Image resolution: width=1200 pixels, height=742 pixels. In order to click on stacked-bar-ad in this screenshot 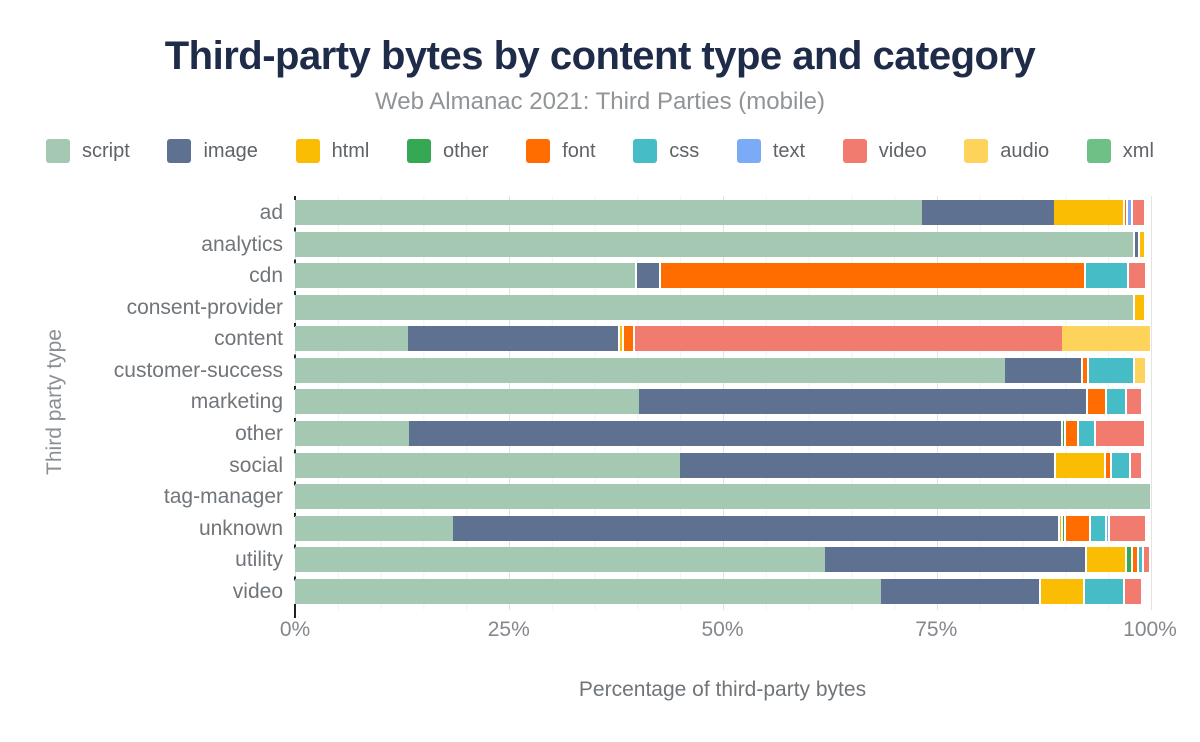, I will do `click(722, 212)`.